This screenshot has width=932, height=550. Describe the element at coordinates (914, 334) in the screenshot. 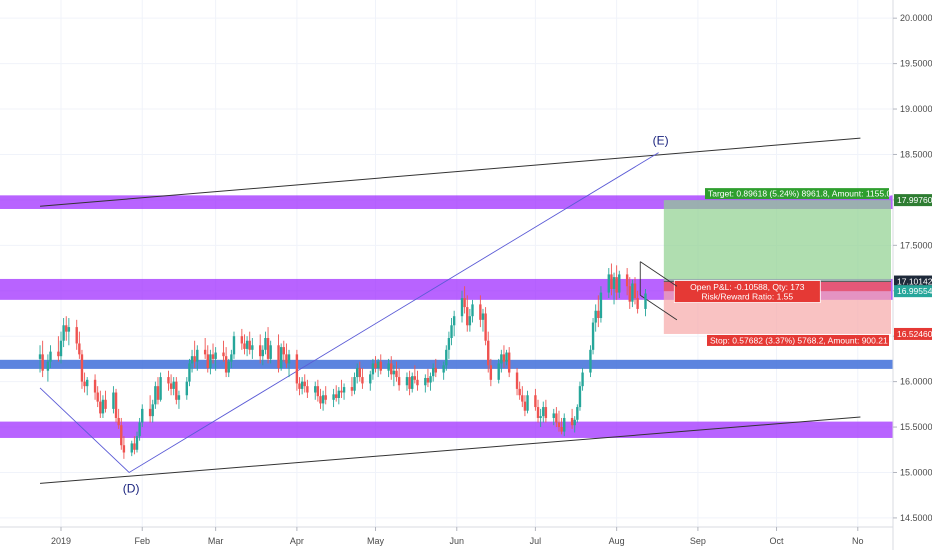

I see `price-tag-label: 16.52460` at that location.